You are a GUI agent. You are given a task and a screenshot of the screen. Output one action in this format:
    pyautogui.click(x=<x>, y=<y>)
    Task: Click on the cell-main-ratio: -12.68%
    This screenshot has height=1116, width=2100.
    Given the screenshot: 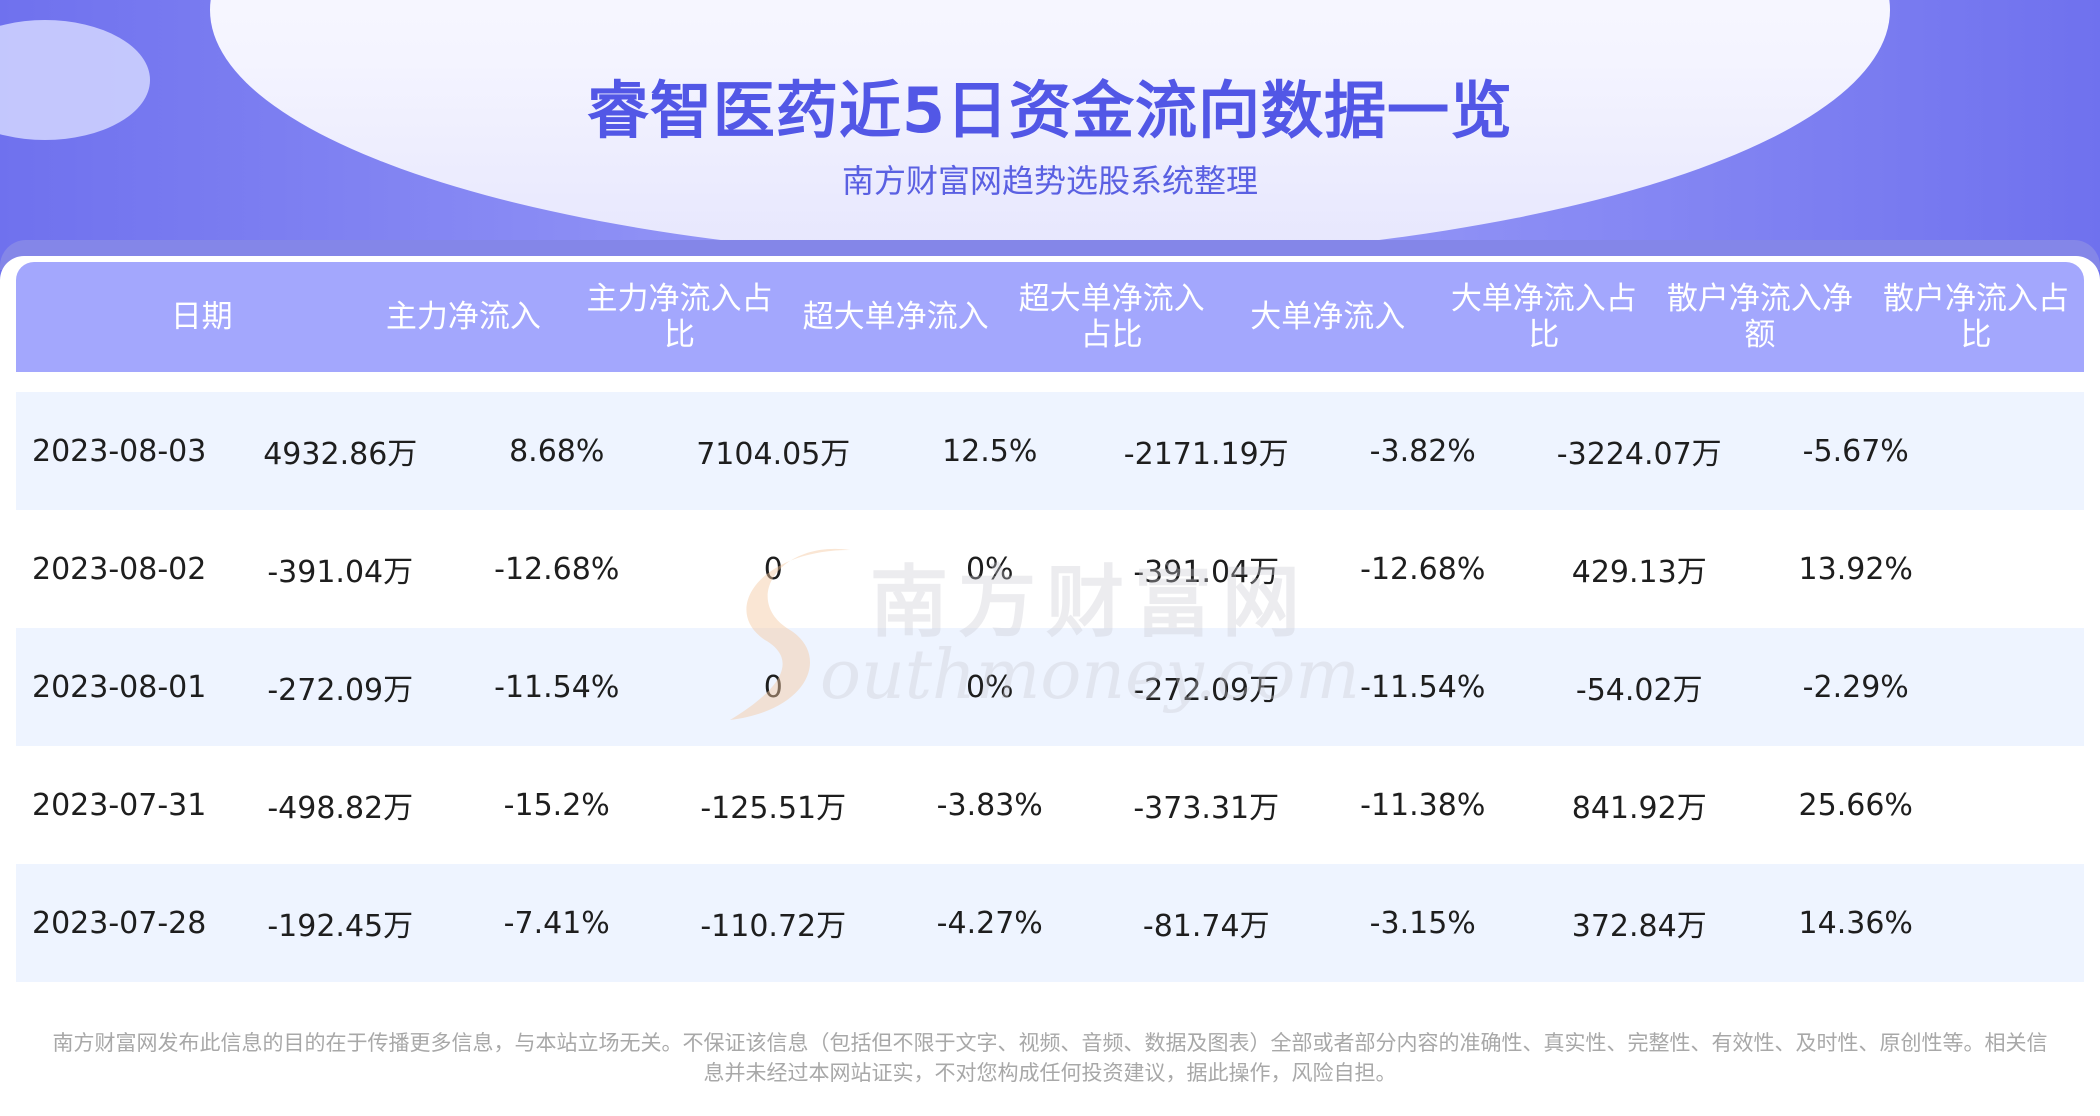 What is the action you would take?
    pyautogui.click(x=557, y=569)
    